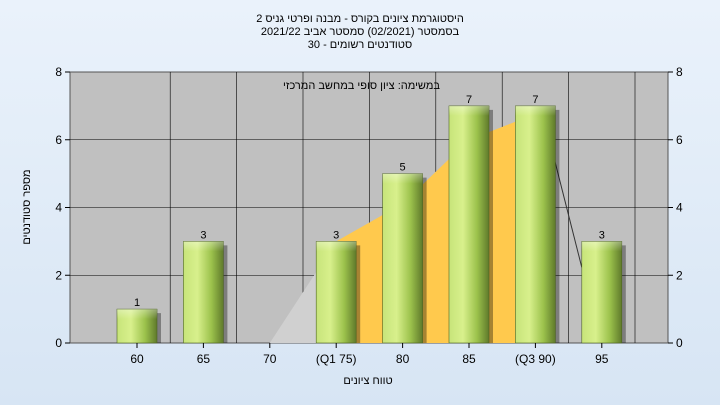 The height and width of the screenshot is (405, 720). I want to click on y-tick-label-right: 6, so click(679, 140).